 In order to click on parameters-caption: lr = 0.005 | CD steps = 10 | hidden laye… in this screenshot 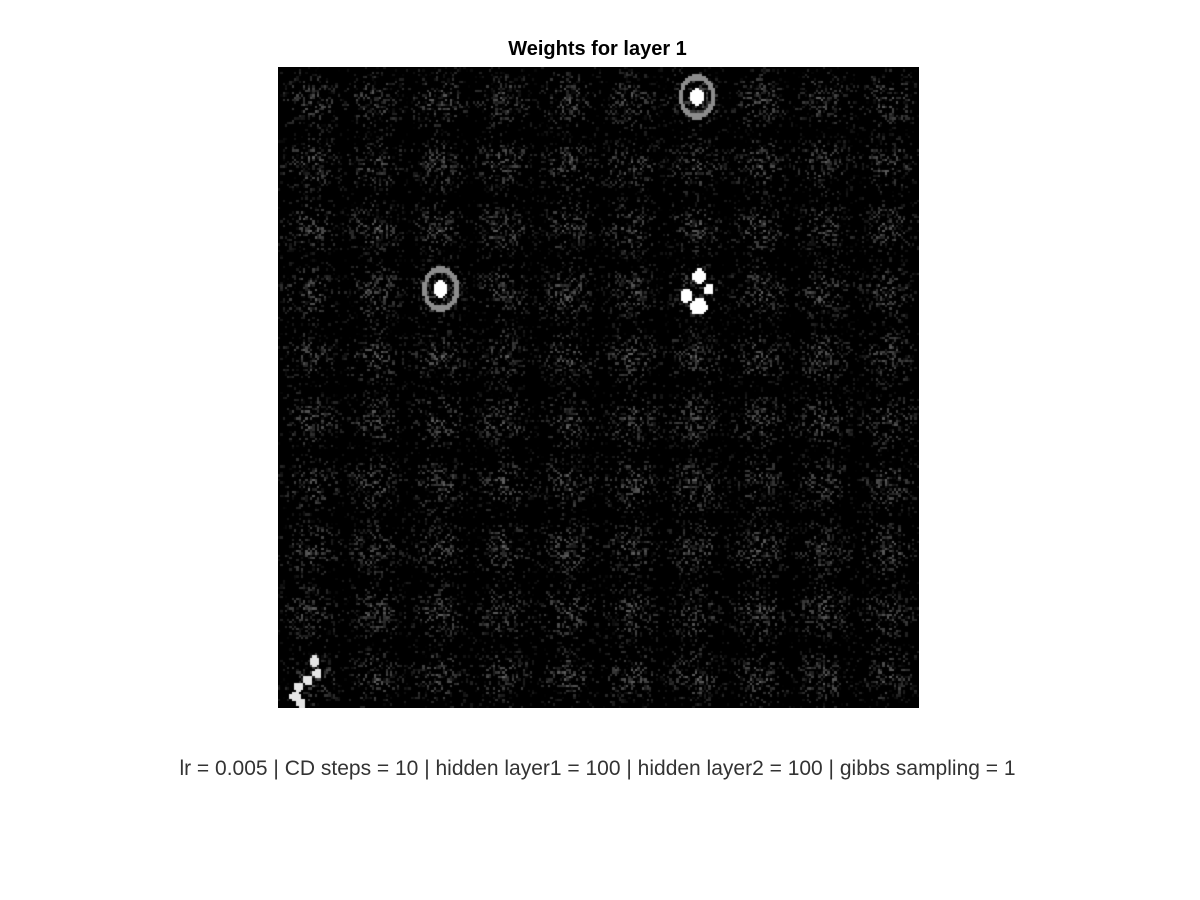, I will do `click(597, 768)`.